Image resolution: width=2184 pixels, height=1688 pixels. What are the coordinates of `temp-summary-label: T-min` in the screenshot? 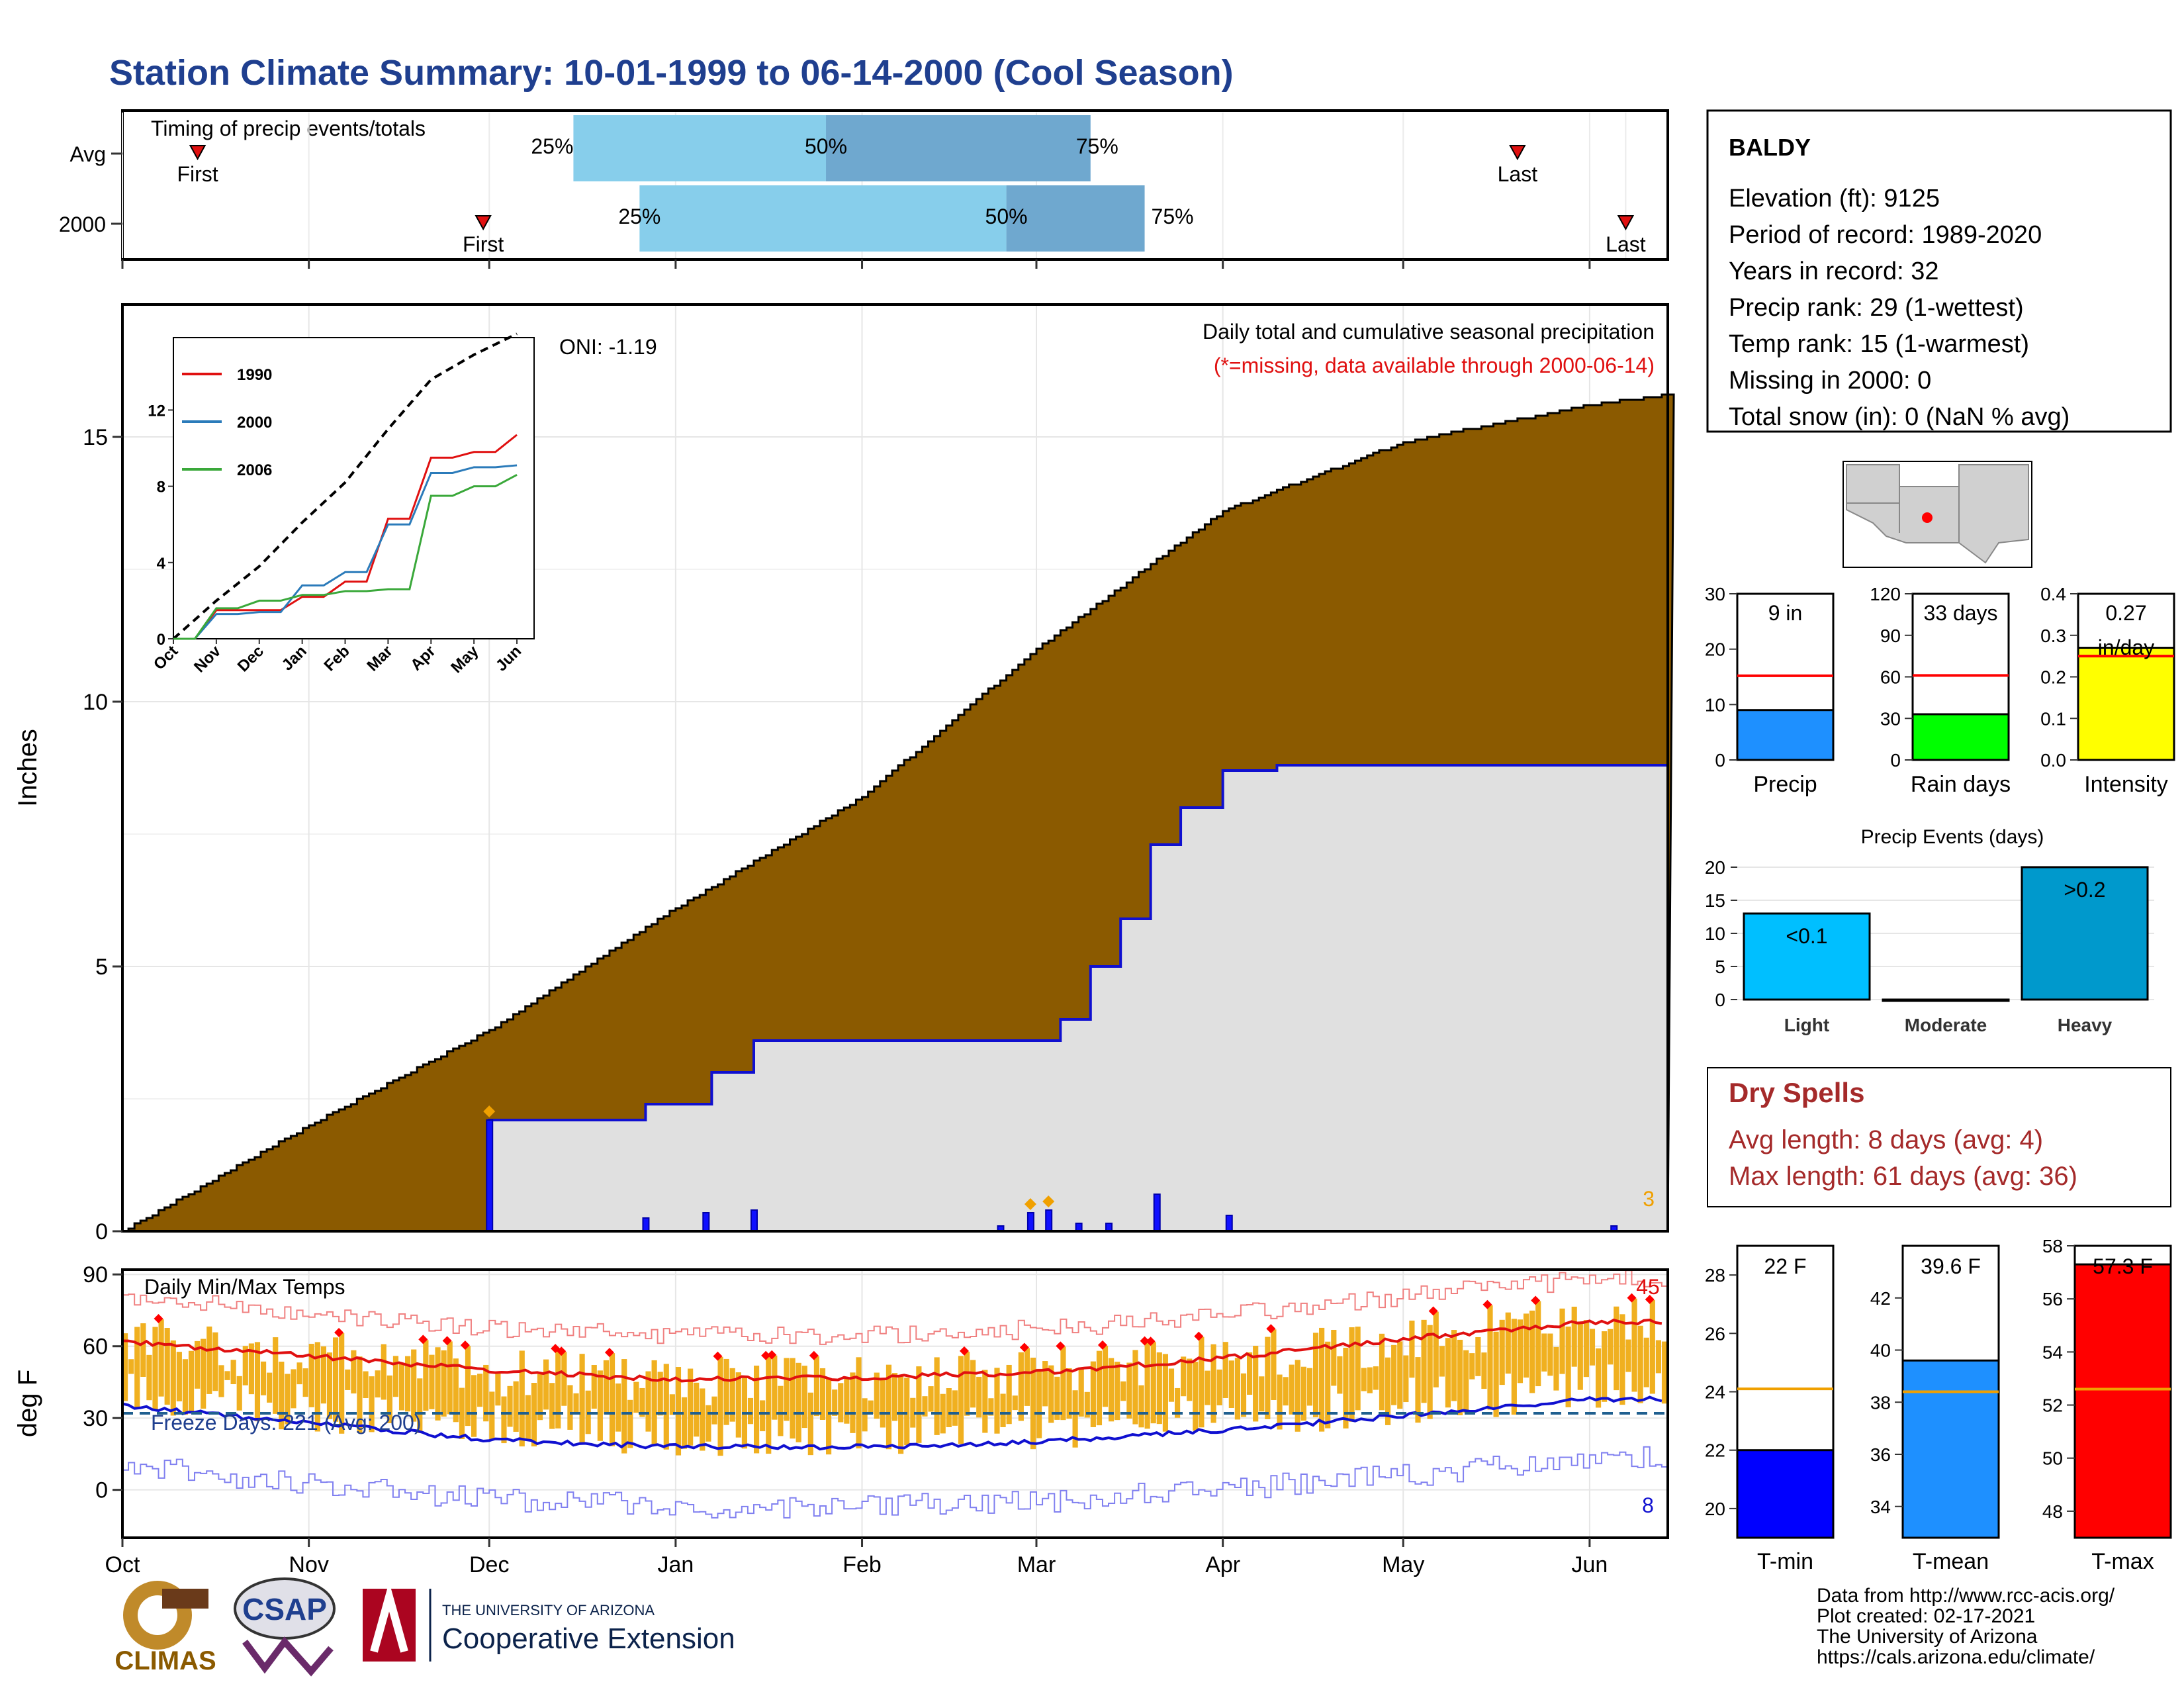 It's located at (1785, 1561).